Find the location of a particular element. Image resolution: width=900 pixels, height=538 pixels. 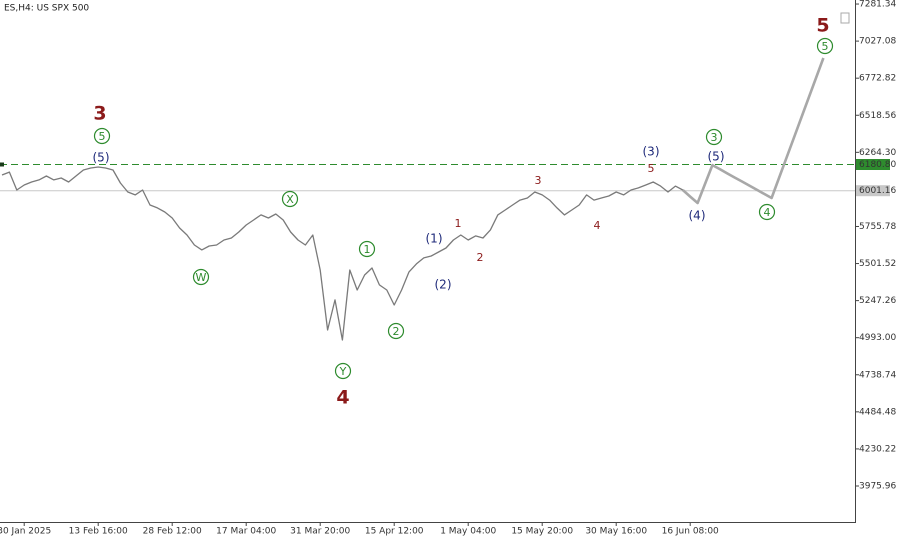

y-tick-label: 7027.08 is located at coordinates (877, 42).